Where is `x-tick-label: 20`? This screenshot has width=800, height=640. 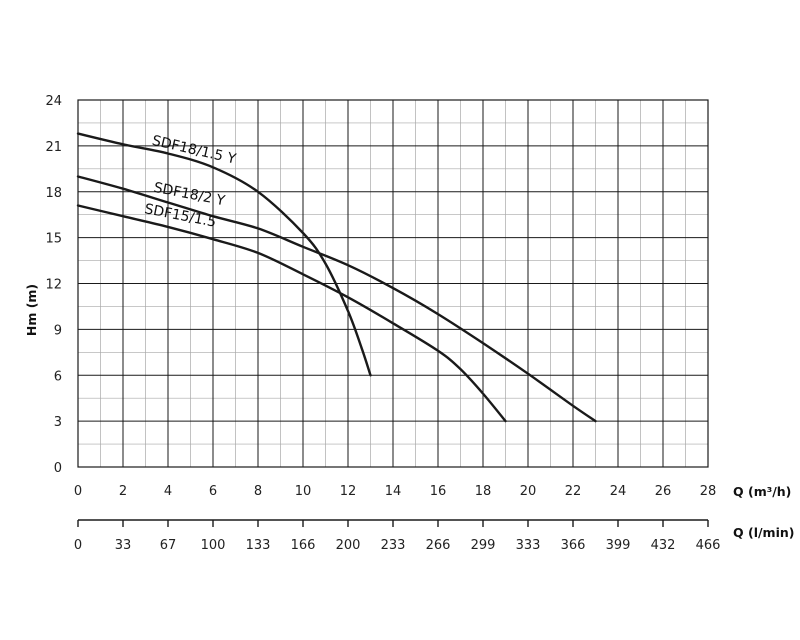
x-tick-label: 20 is located at coordinates (528, 491).